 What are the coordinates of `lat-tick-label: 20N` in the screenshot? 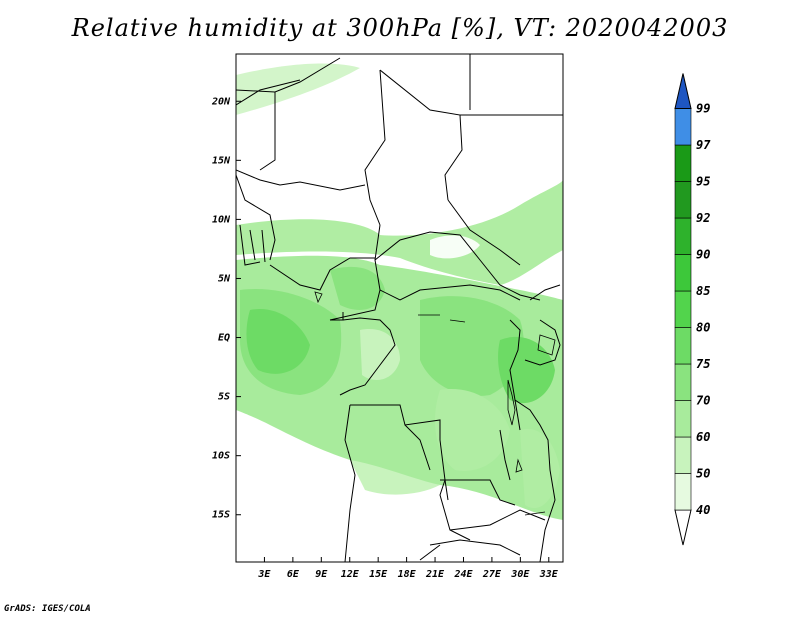 It's located at (221, 101).